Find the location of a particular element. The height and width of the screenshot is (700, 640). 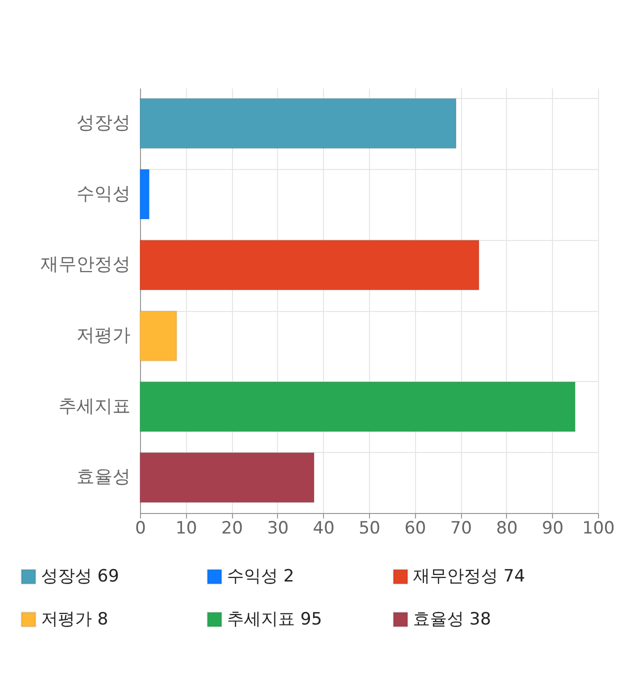

legend-label: 재무안정성 74 is located at coordinates (469, 576).